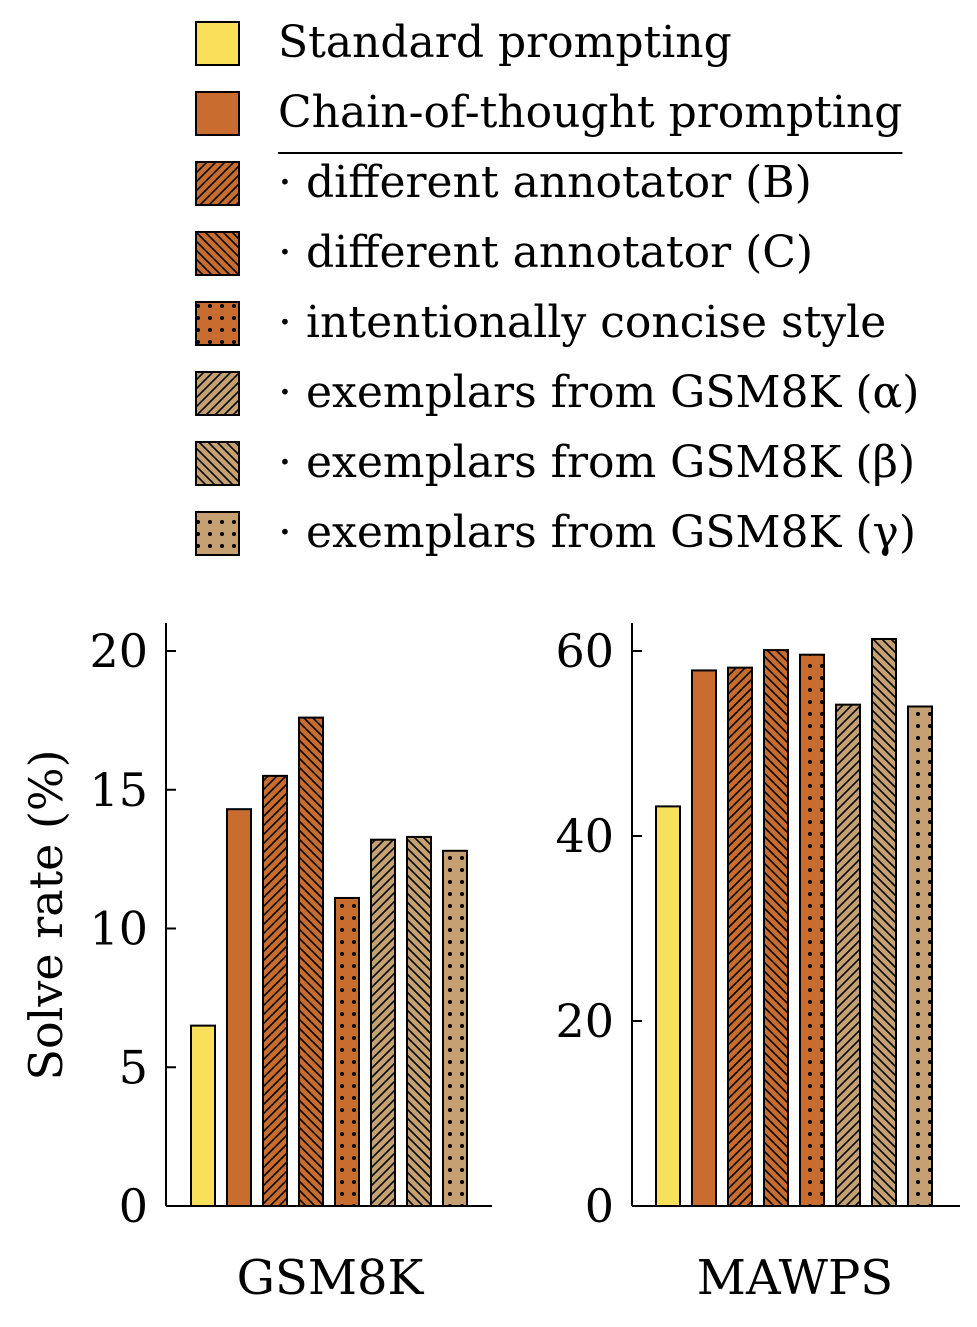 This screenshot has width=977, height=1327. I want to click on y-tick-label: 40, so click(584, 836).